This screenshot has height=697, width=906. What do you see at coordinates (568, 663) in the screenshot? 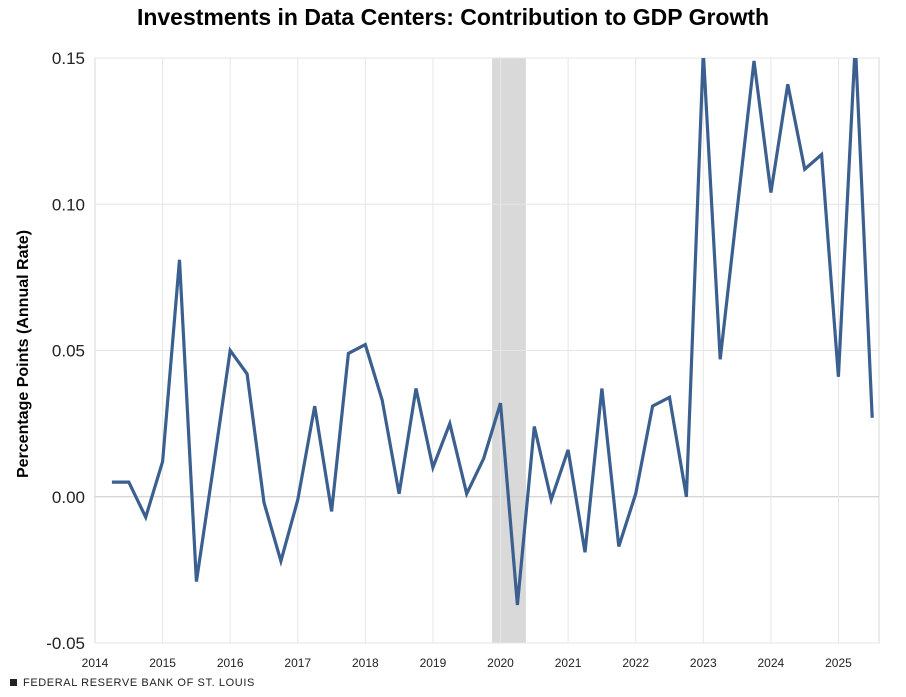
I see `x-tick-label: 2021` at bounding box center [568, 663].